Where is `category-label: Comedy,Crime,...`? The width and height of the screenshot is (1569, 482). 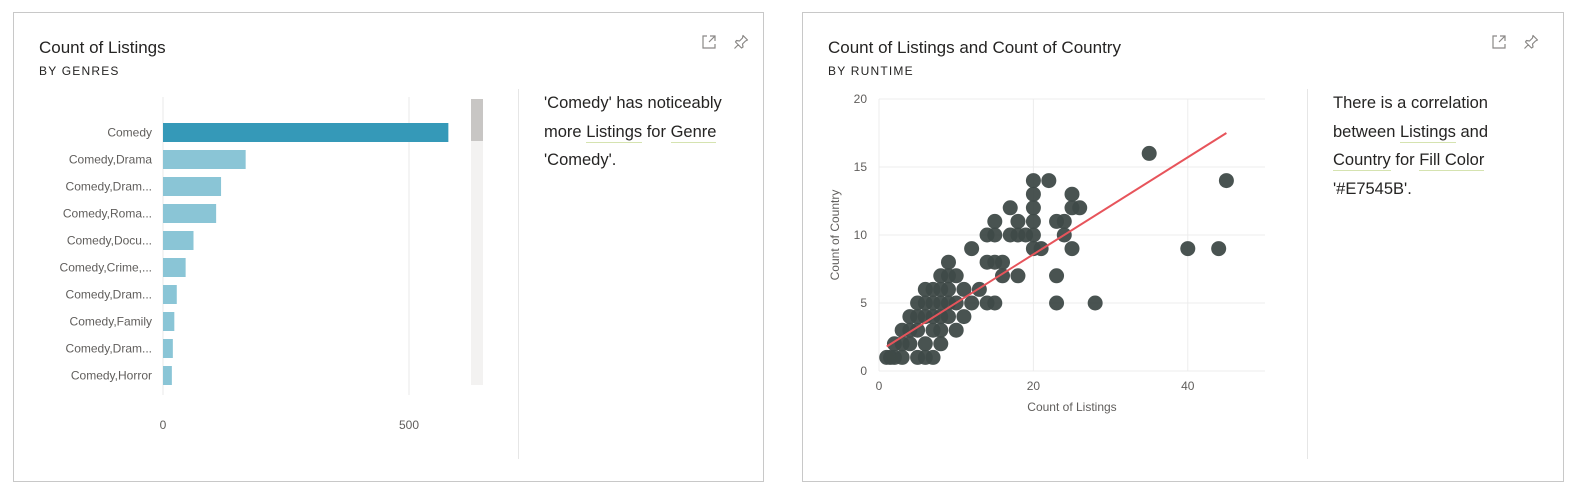 category-label: Comedy,Crime,... is located at coordinates (106, 268).